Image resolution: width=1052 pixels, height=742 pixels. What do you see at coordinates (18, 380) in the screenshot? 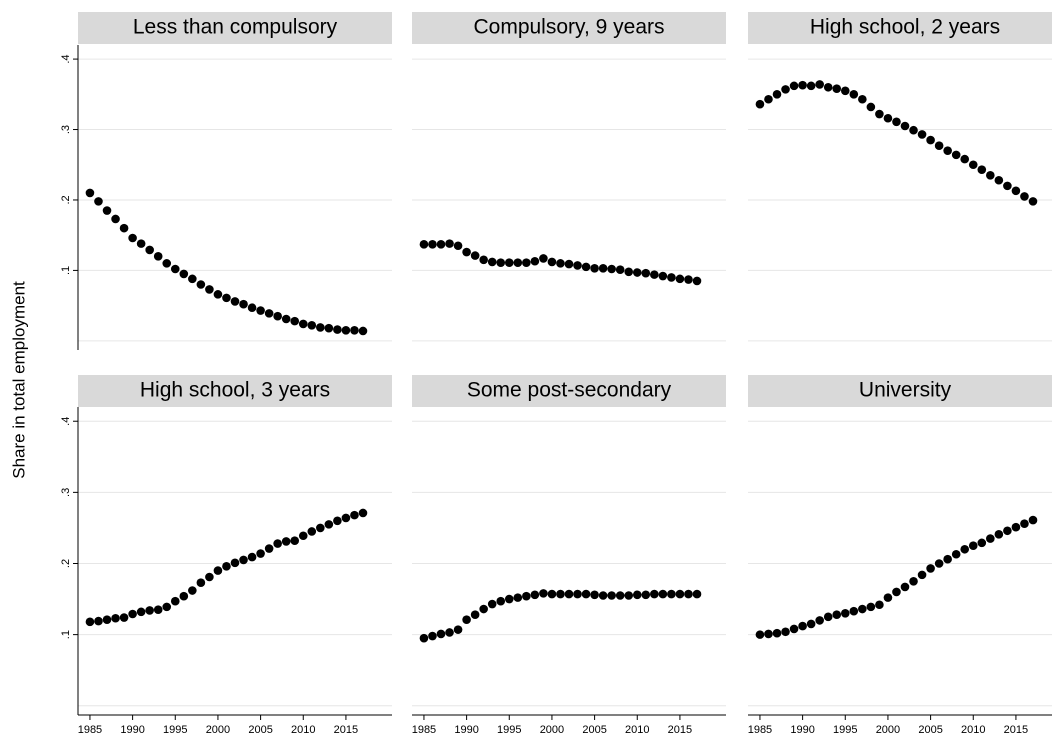
I see `y-axis-title: Share in total employment` at bounding box center [18, 380].